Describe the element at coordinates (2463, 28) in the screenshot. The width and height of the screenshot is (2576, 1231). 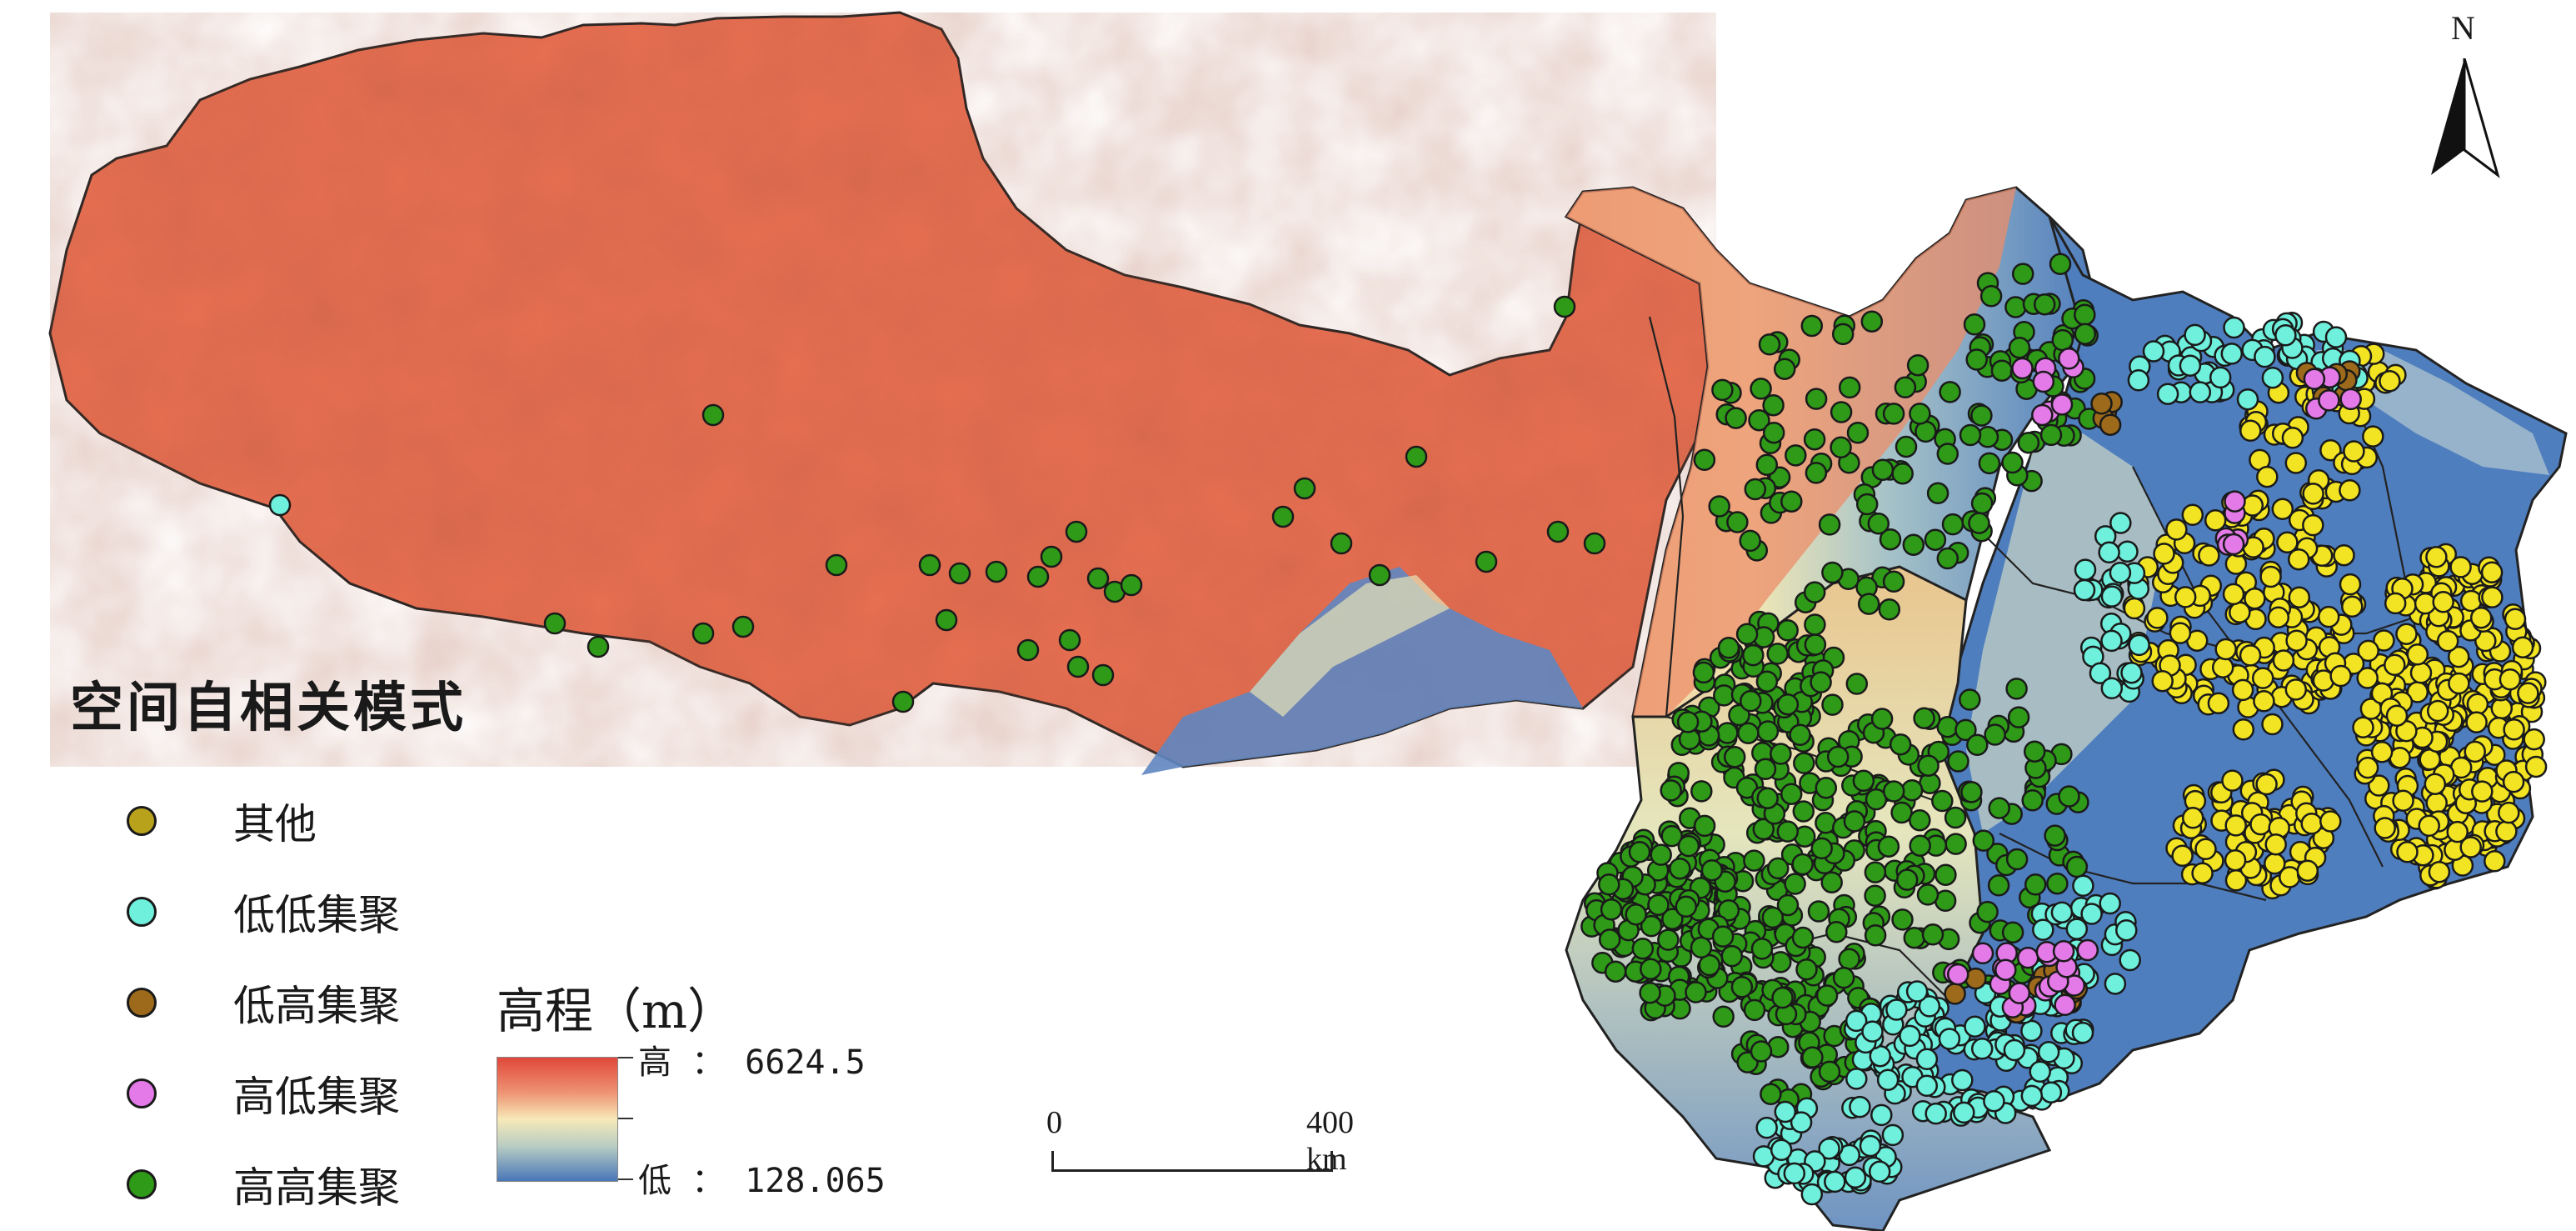
I see `north-label: N` at that location.